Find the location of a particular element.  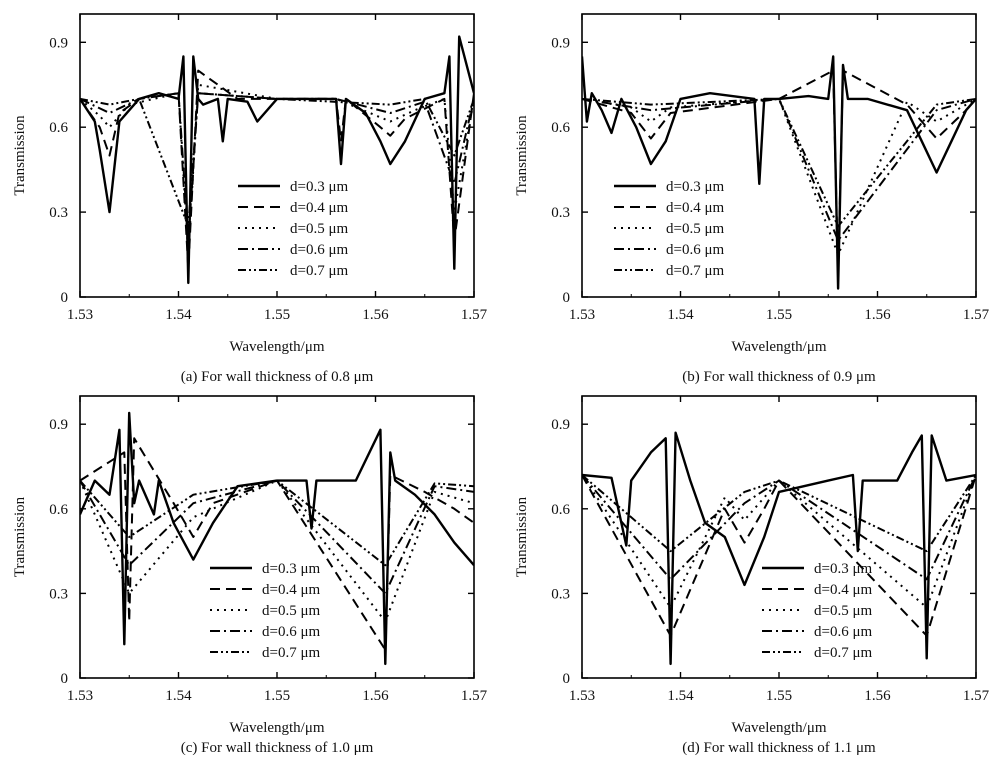

panel-caption: (b) For wall thickness of 0.9 μm is located at coordinates (779, 377).